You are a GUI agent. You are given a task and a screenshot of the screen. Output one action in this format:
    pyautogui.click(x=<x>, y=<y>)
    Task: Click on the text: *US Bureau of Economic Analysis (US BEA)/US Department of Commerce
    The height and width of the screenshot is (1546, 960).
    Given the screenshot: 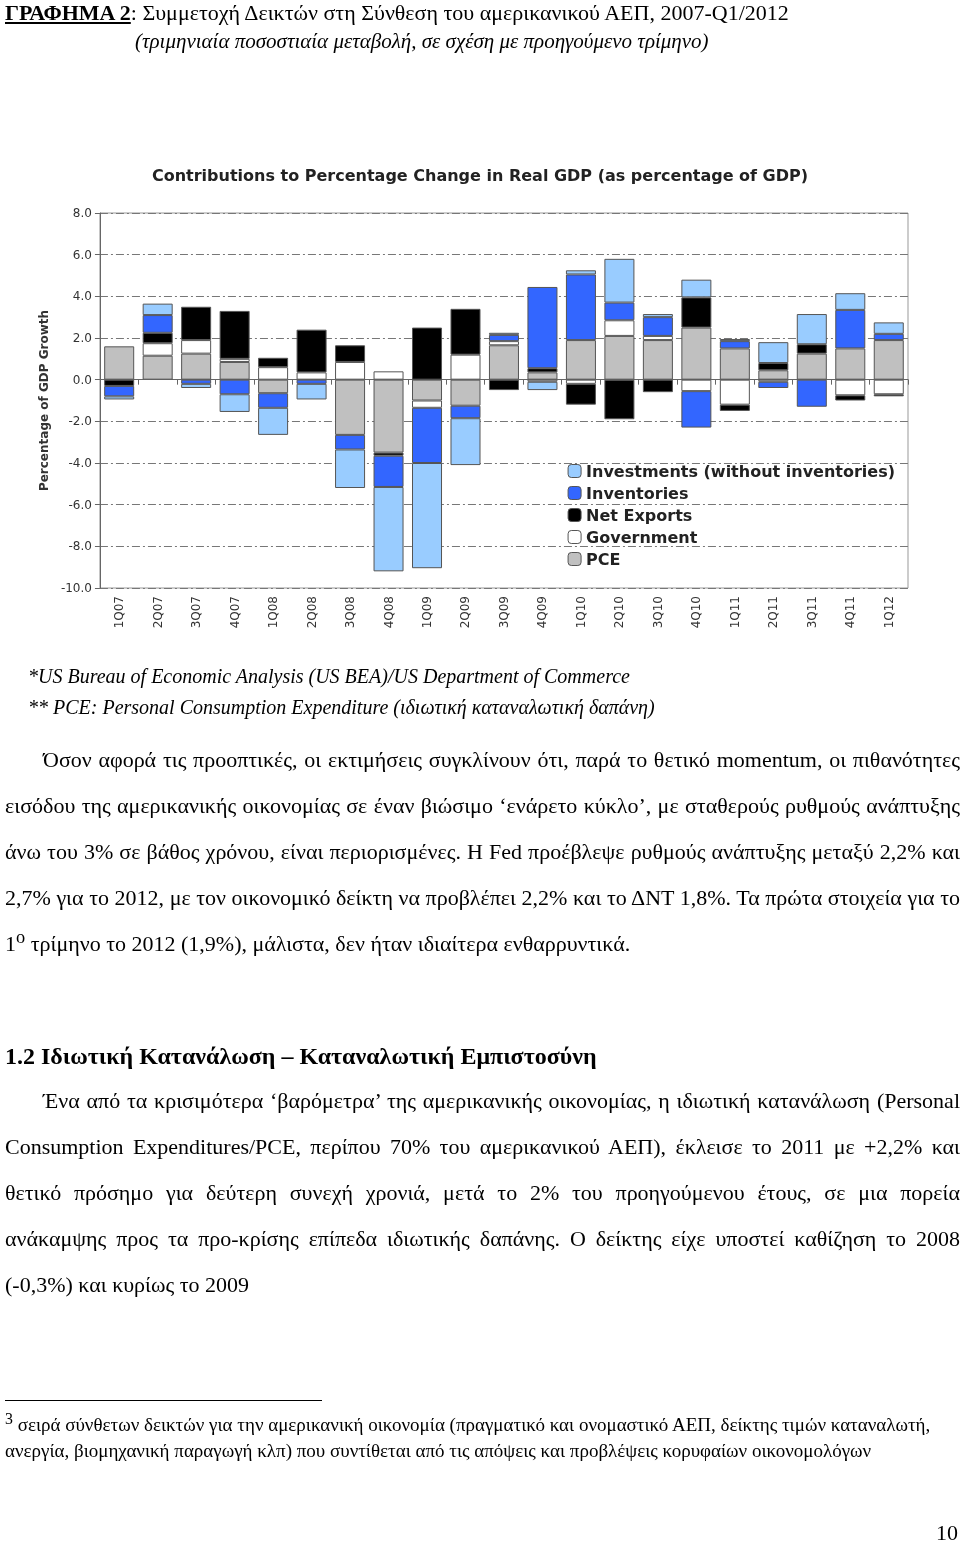 What is the action you would take?
    pyautogui.click(x=329, y=676)
    